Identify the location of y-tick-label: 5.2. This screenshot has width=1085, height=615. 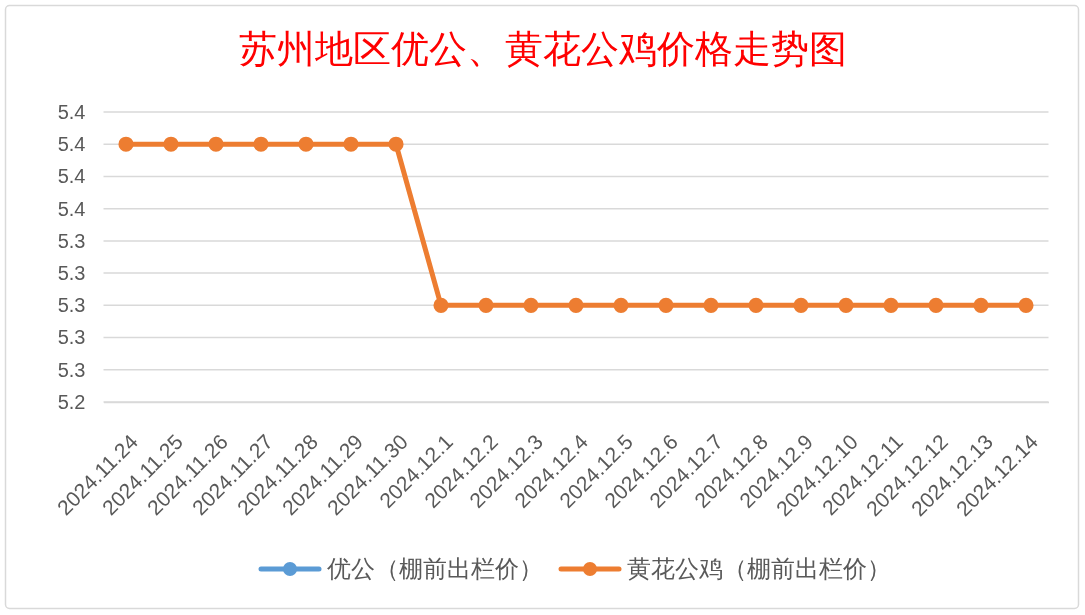
(71, 401).